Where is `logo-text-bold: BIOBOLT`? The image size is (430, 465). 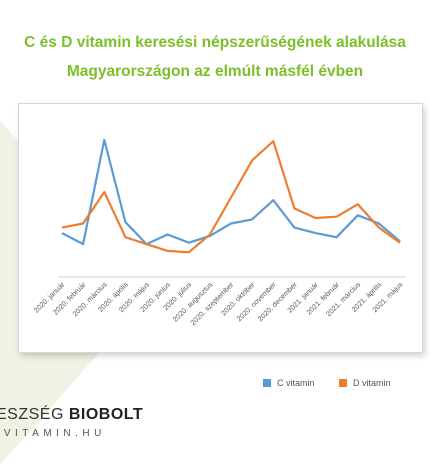 logo-text-bold: BIOBOLT is located at coordinates (106, 414).